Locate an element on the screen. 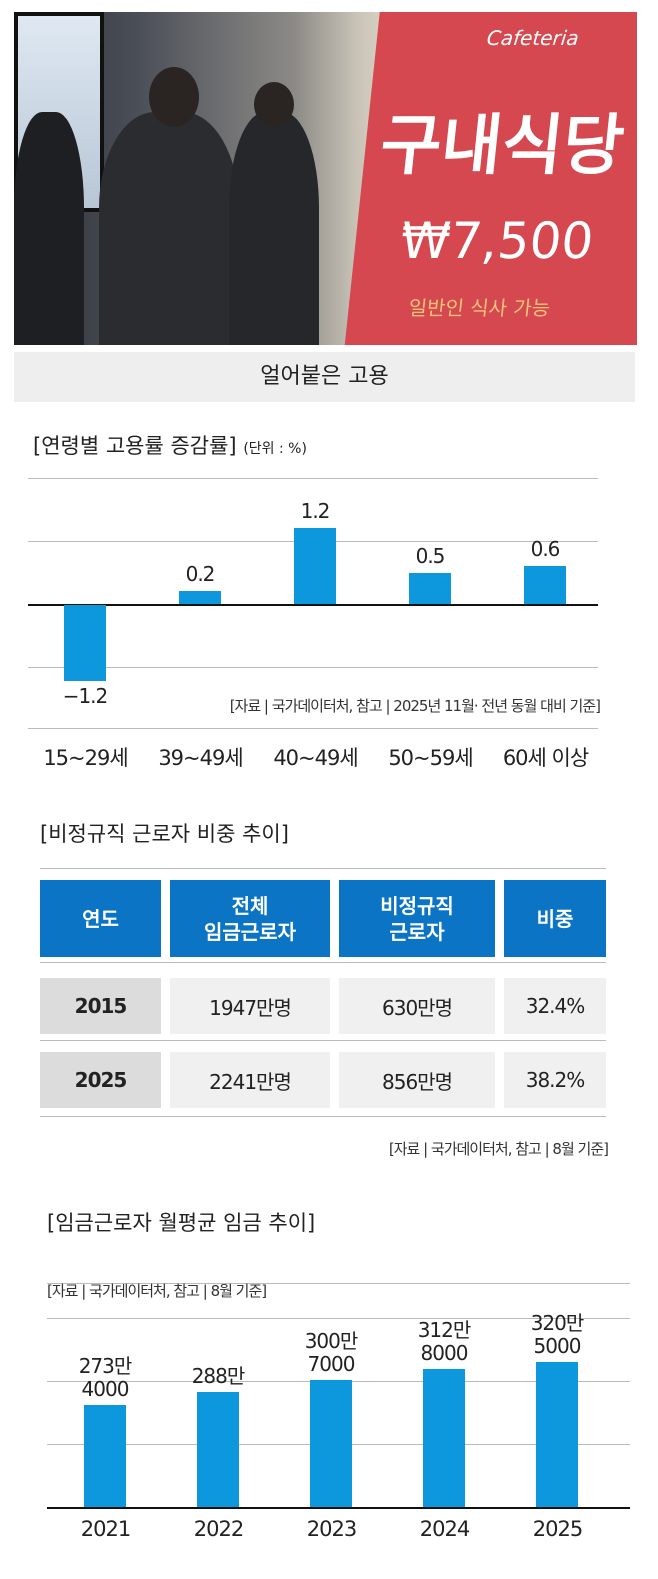 This screenshot has height=1579, width=658. data-label-line: 4000 is located at coordinates (105, 1389).